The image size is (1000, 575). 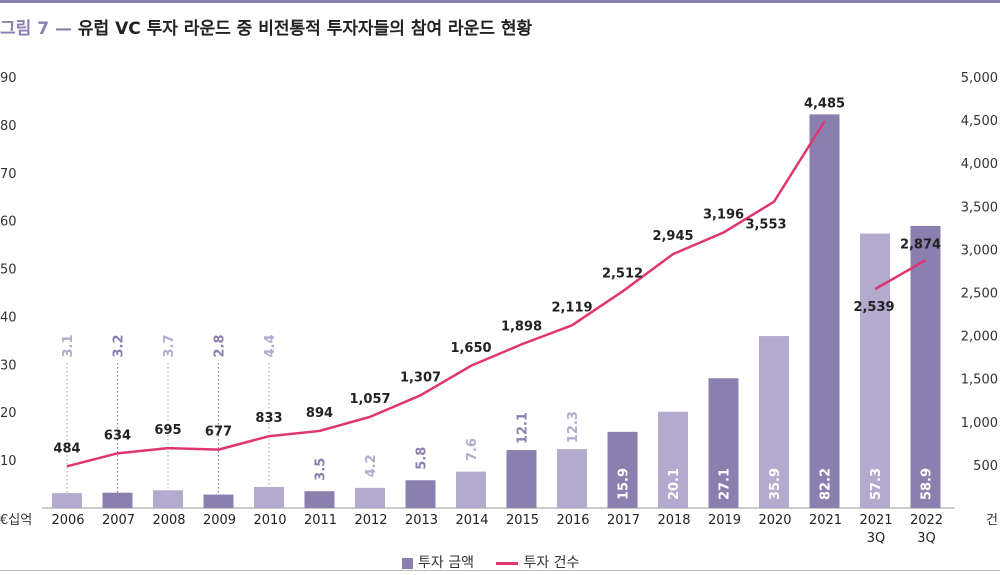 What do you see at coordinates (723, 215) in the screenshot?
I see `line-value-label: 3,196` at bounding box center [723, 215].